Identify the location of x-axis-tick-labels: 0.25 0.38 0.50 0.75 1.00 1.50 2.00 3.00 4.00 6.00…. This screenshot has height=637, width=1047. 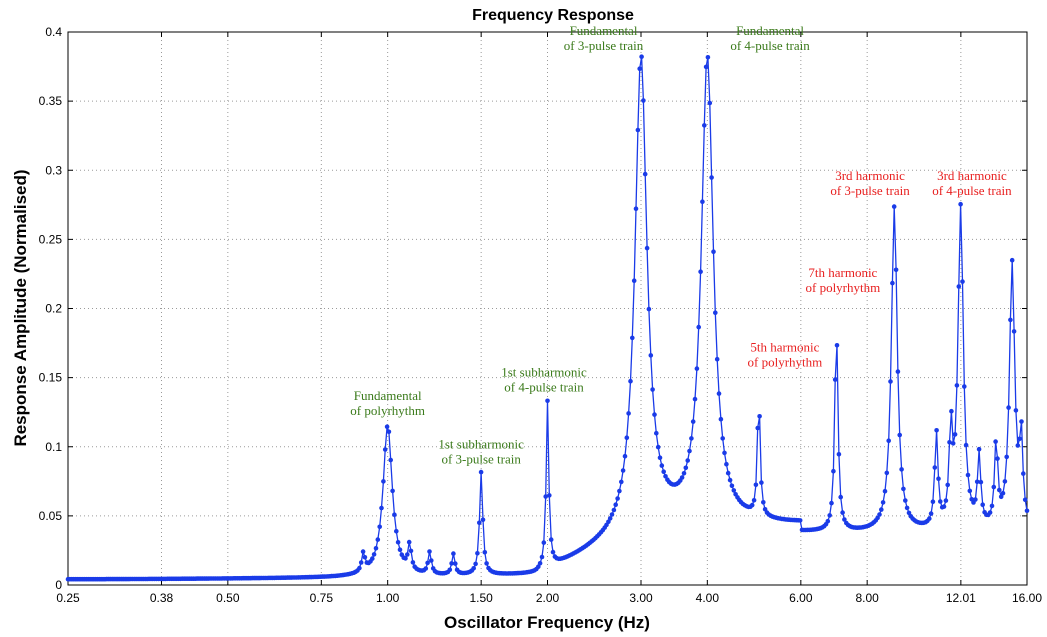
(549, 598).